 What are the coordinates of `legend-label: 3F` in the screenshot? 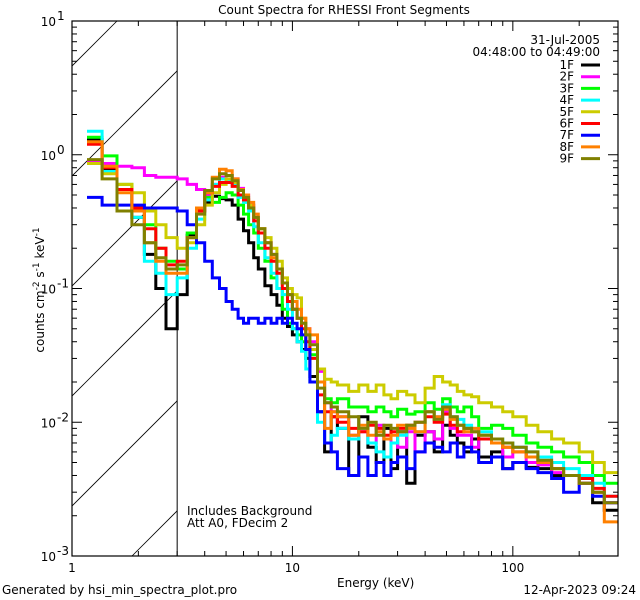 It's located at (566, 88).